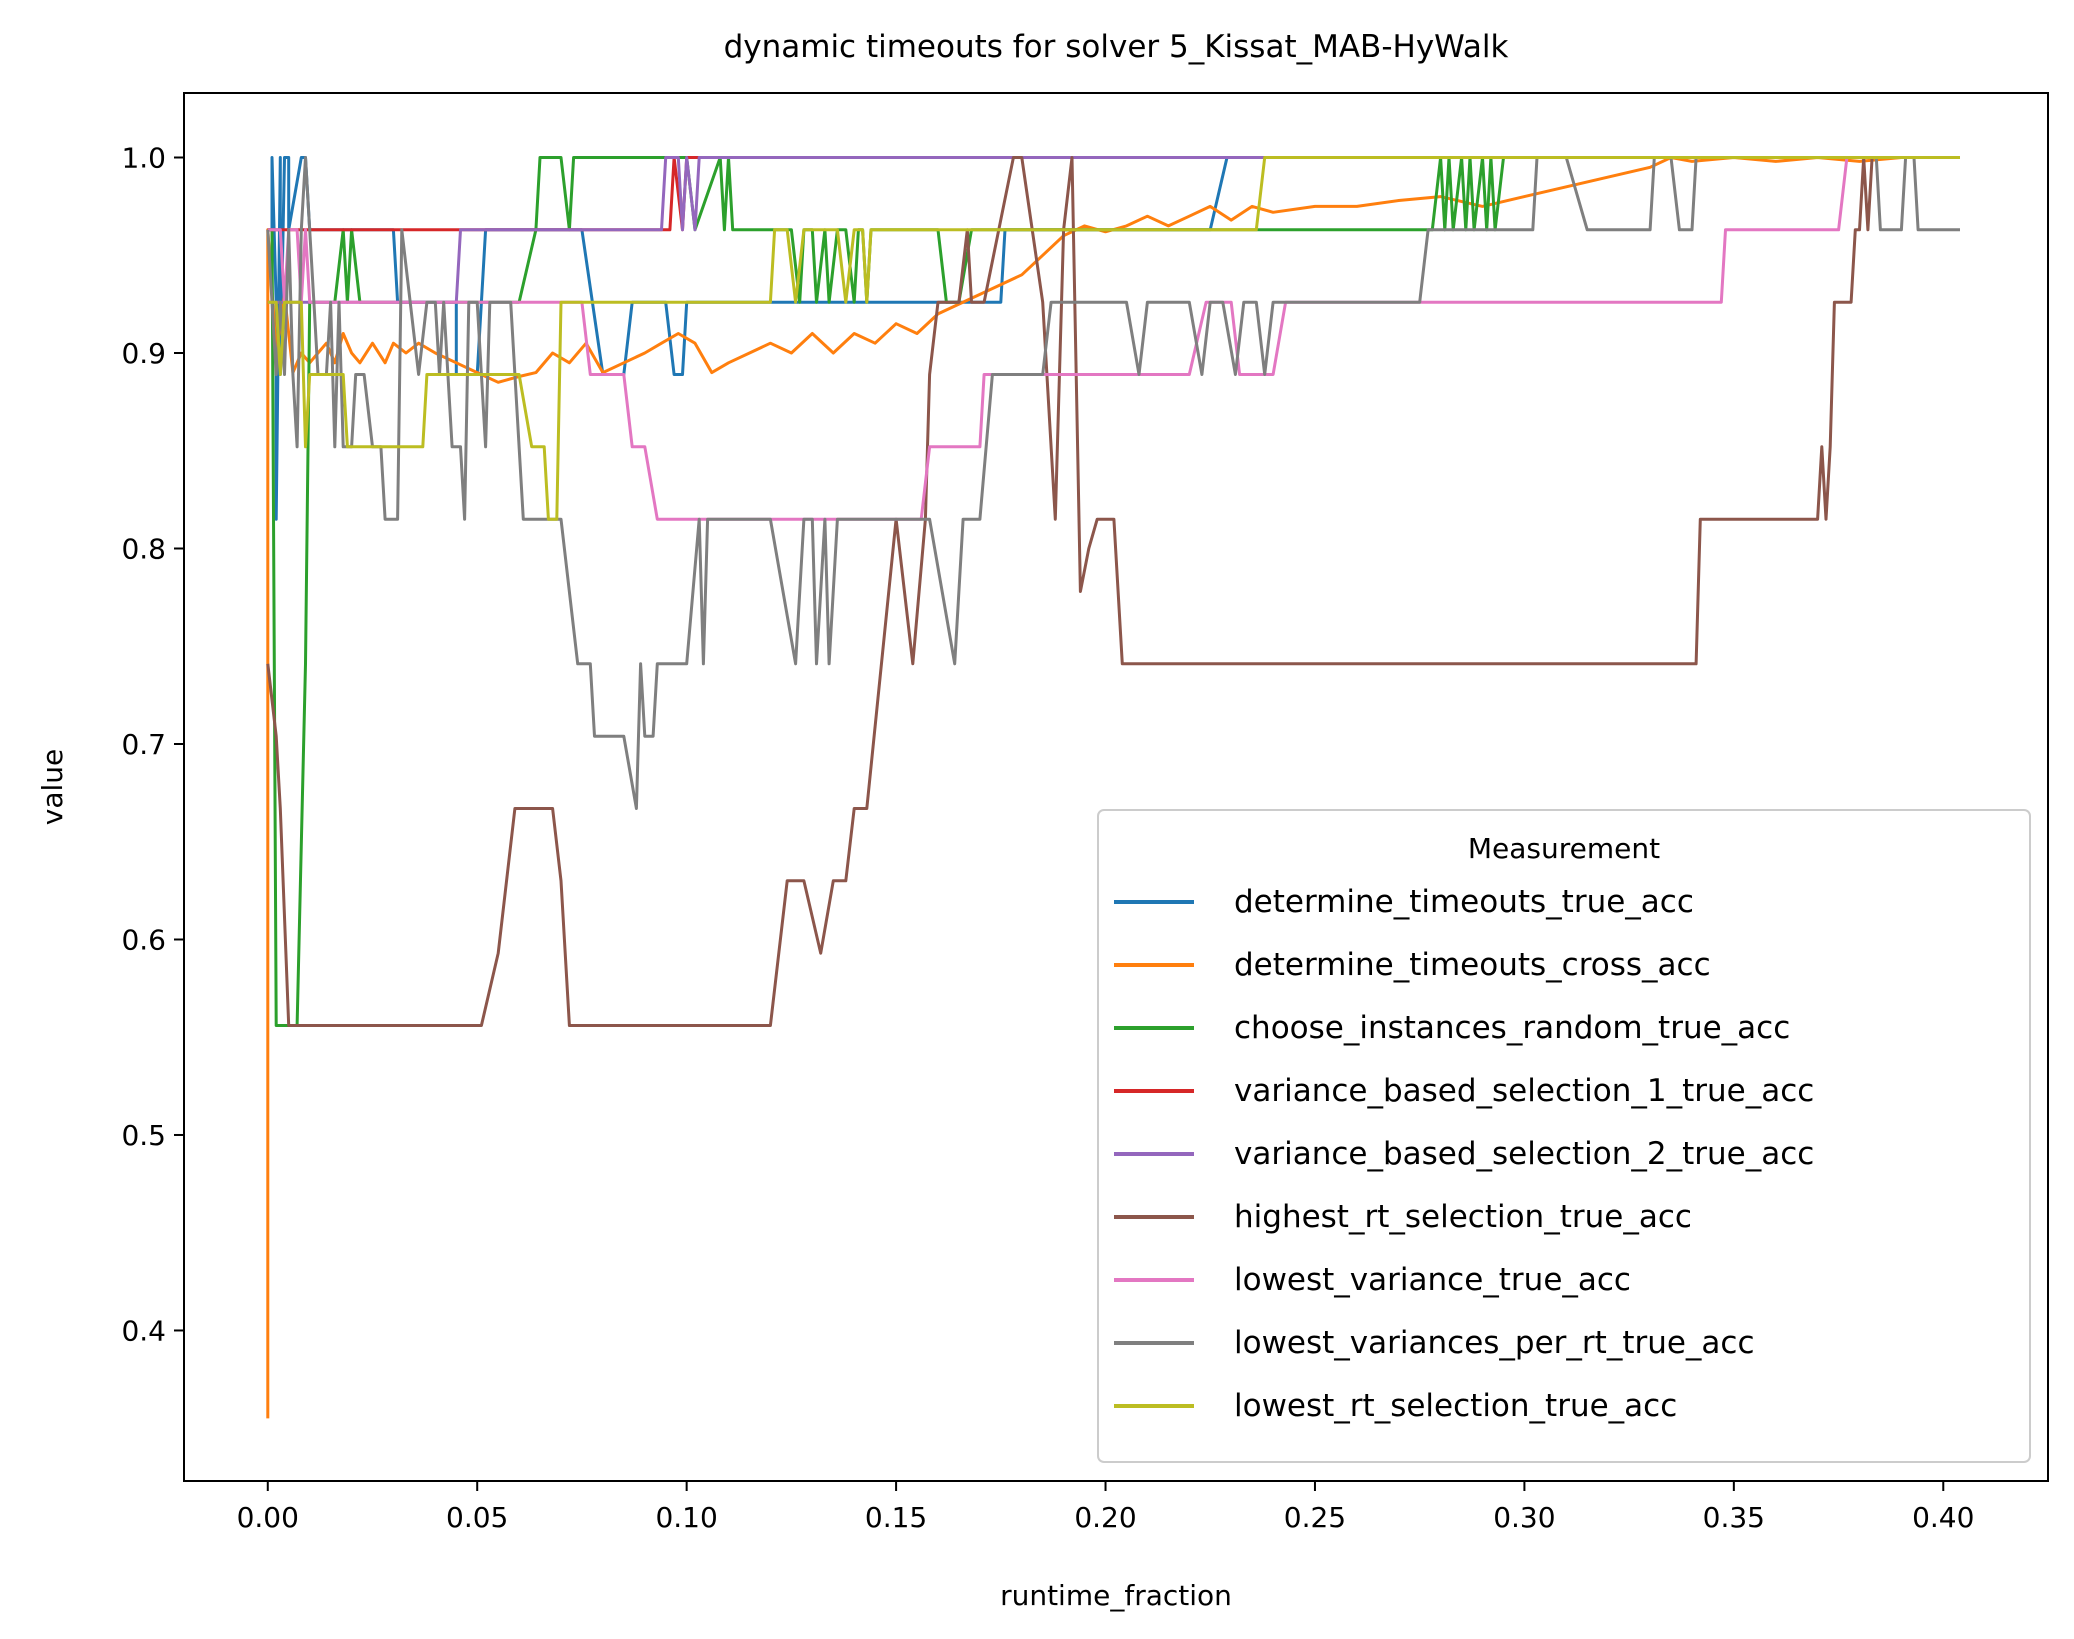 The height and width of the screenshot is (1639, 2074). Describe the element at coordinates (143, 353) in the screenshot. I see `y-tick-label: 0.9` at that location.